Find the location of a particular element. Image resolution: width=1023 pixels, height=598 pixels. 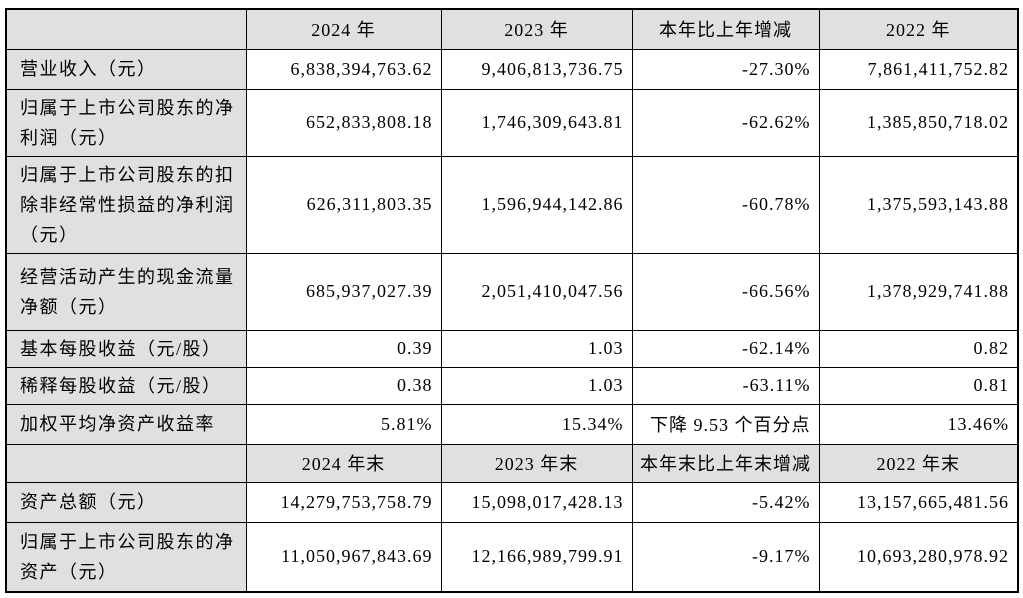

row-label: 归属于上市公司股东的扣除非经常性损益的净利润（元） is located at coordinates (126, 204).